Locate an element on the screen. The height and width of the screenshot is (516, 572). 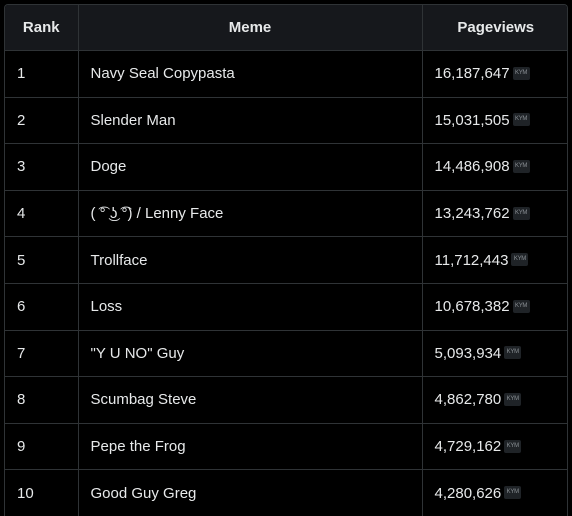
table-row: 8 Scumbag Steve 4,862,780 KYM is located at coordinates (286, 400).